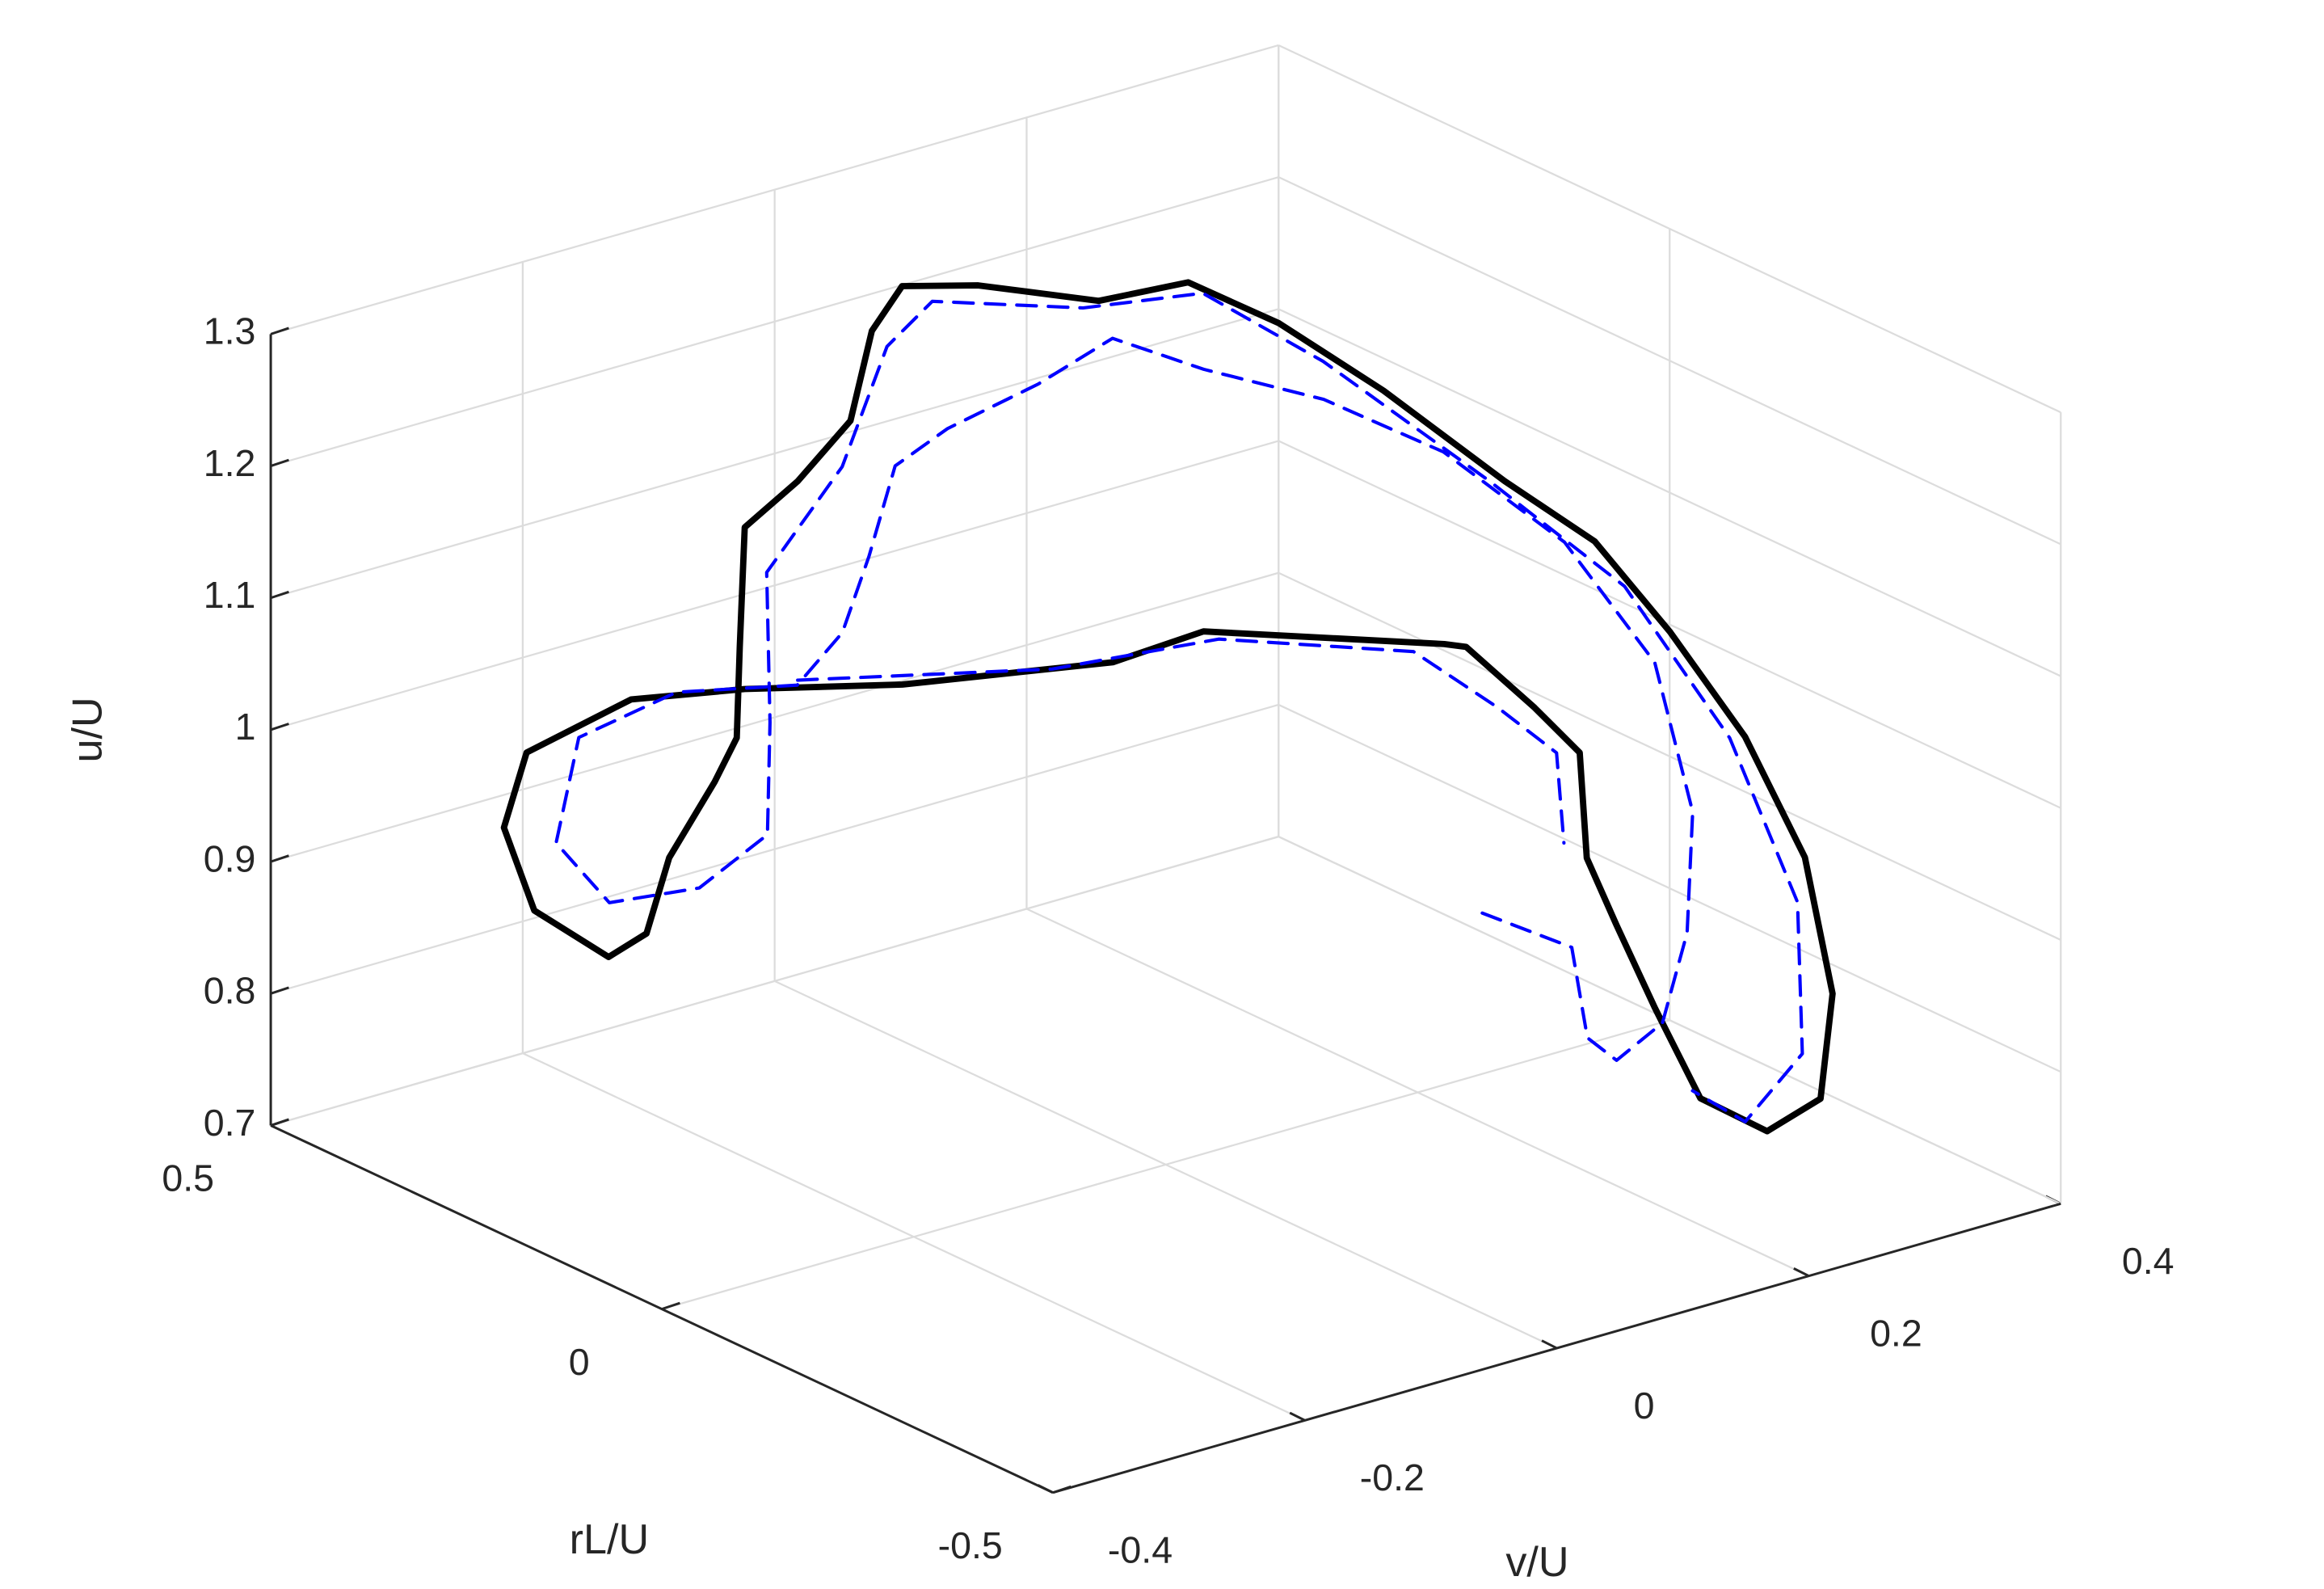 The width and height of the screenshot is (2324, 1589). I want to click on z-tick-label: 0.8, so click(230, 991).